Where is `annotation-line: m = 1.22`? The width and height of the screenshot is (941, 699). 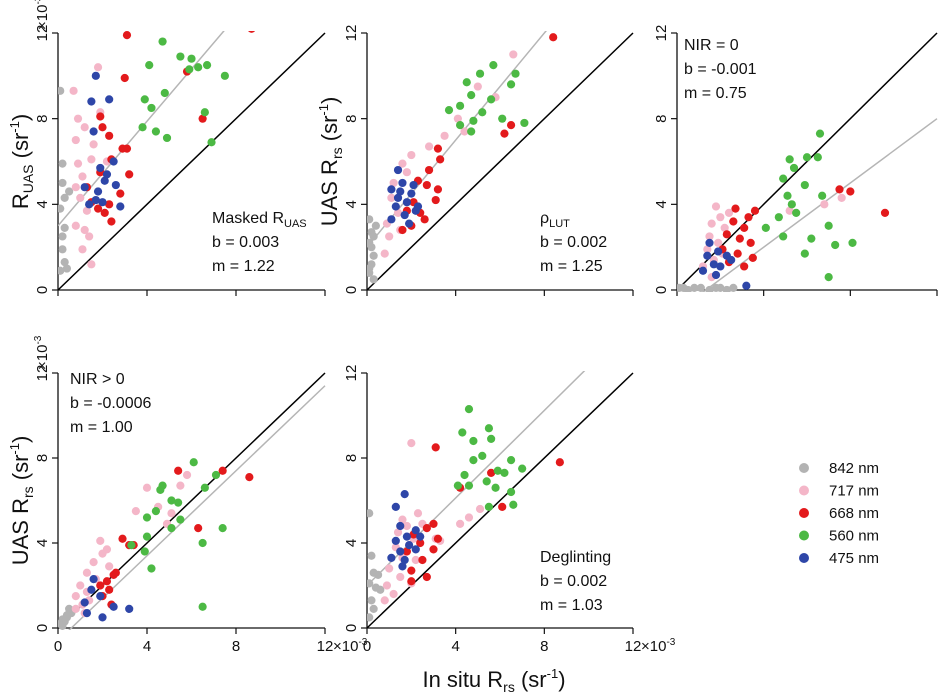 annotation-line: m = 1.22 is located at coordinates (243, 266).